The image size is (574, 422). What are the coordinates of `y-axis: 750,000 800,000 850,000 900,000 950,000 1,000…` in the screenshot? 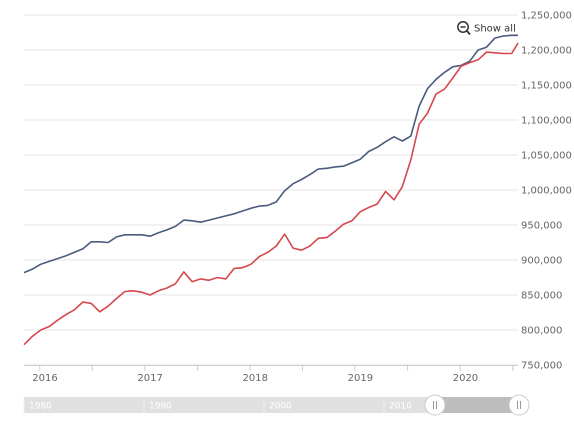 It's located at (546, 191).